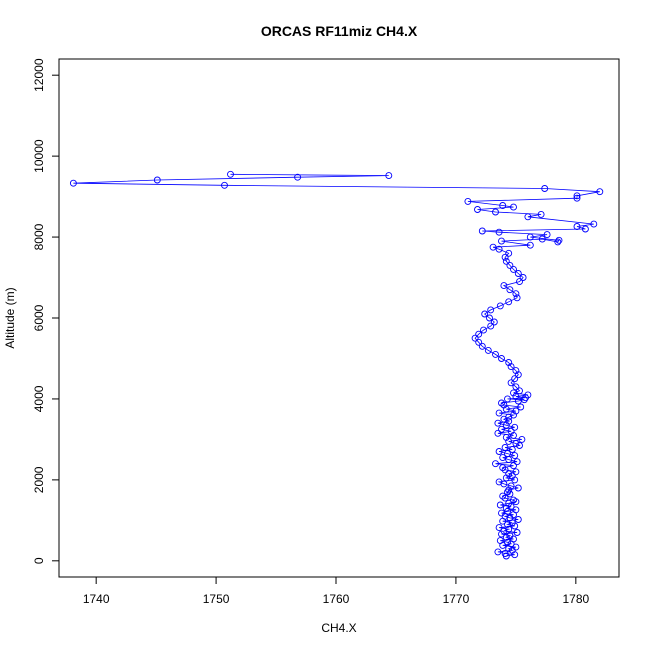 This screenshot has width=650, height=650. What do you see at coordinates (338, 628) in the screenshot?
I see `x-axis-label: CH4.X` at bounding box center [338, 628].